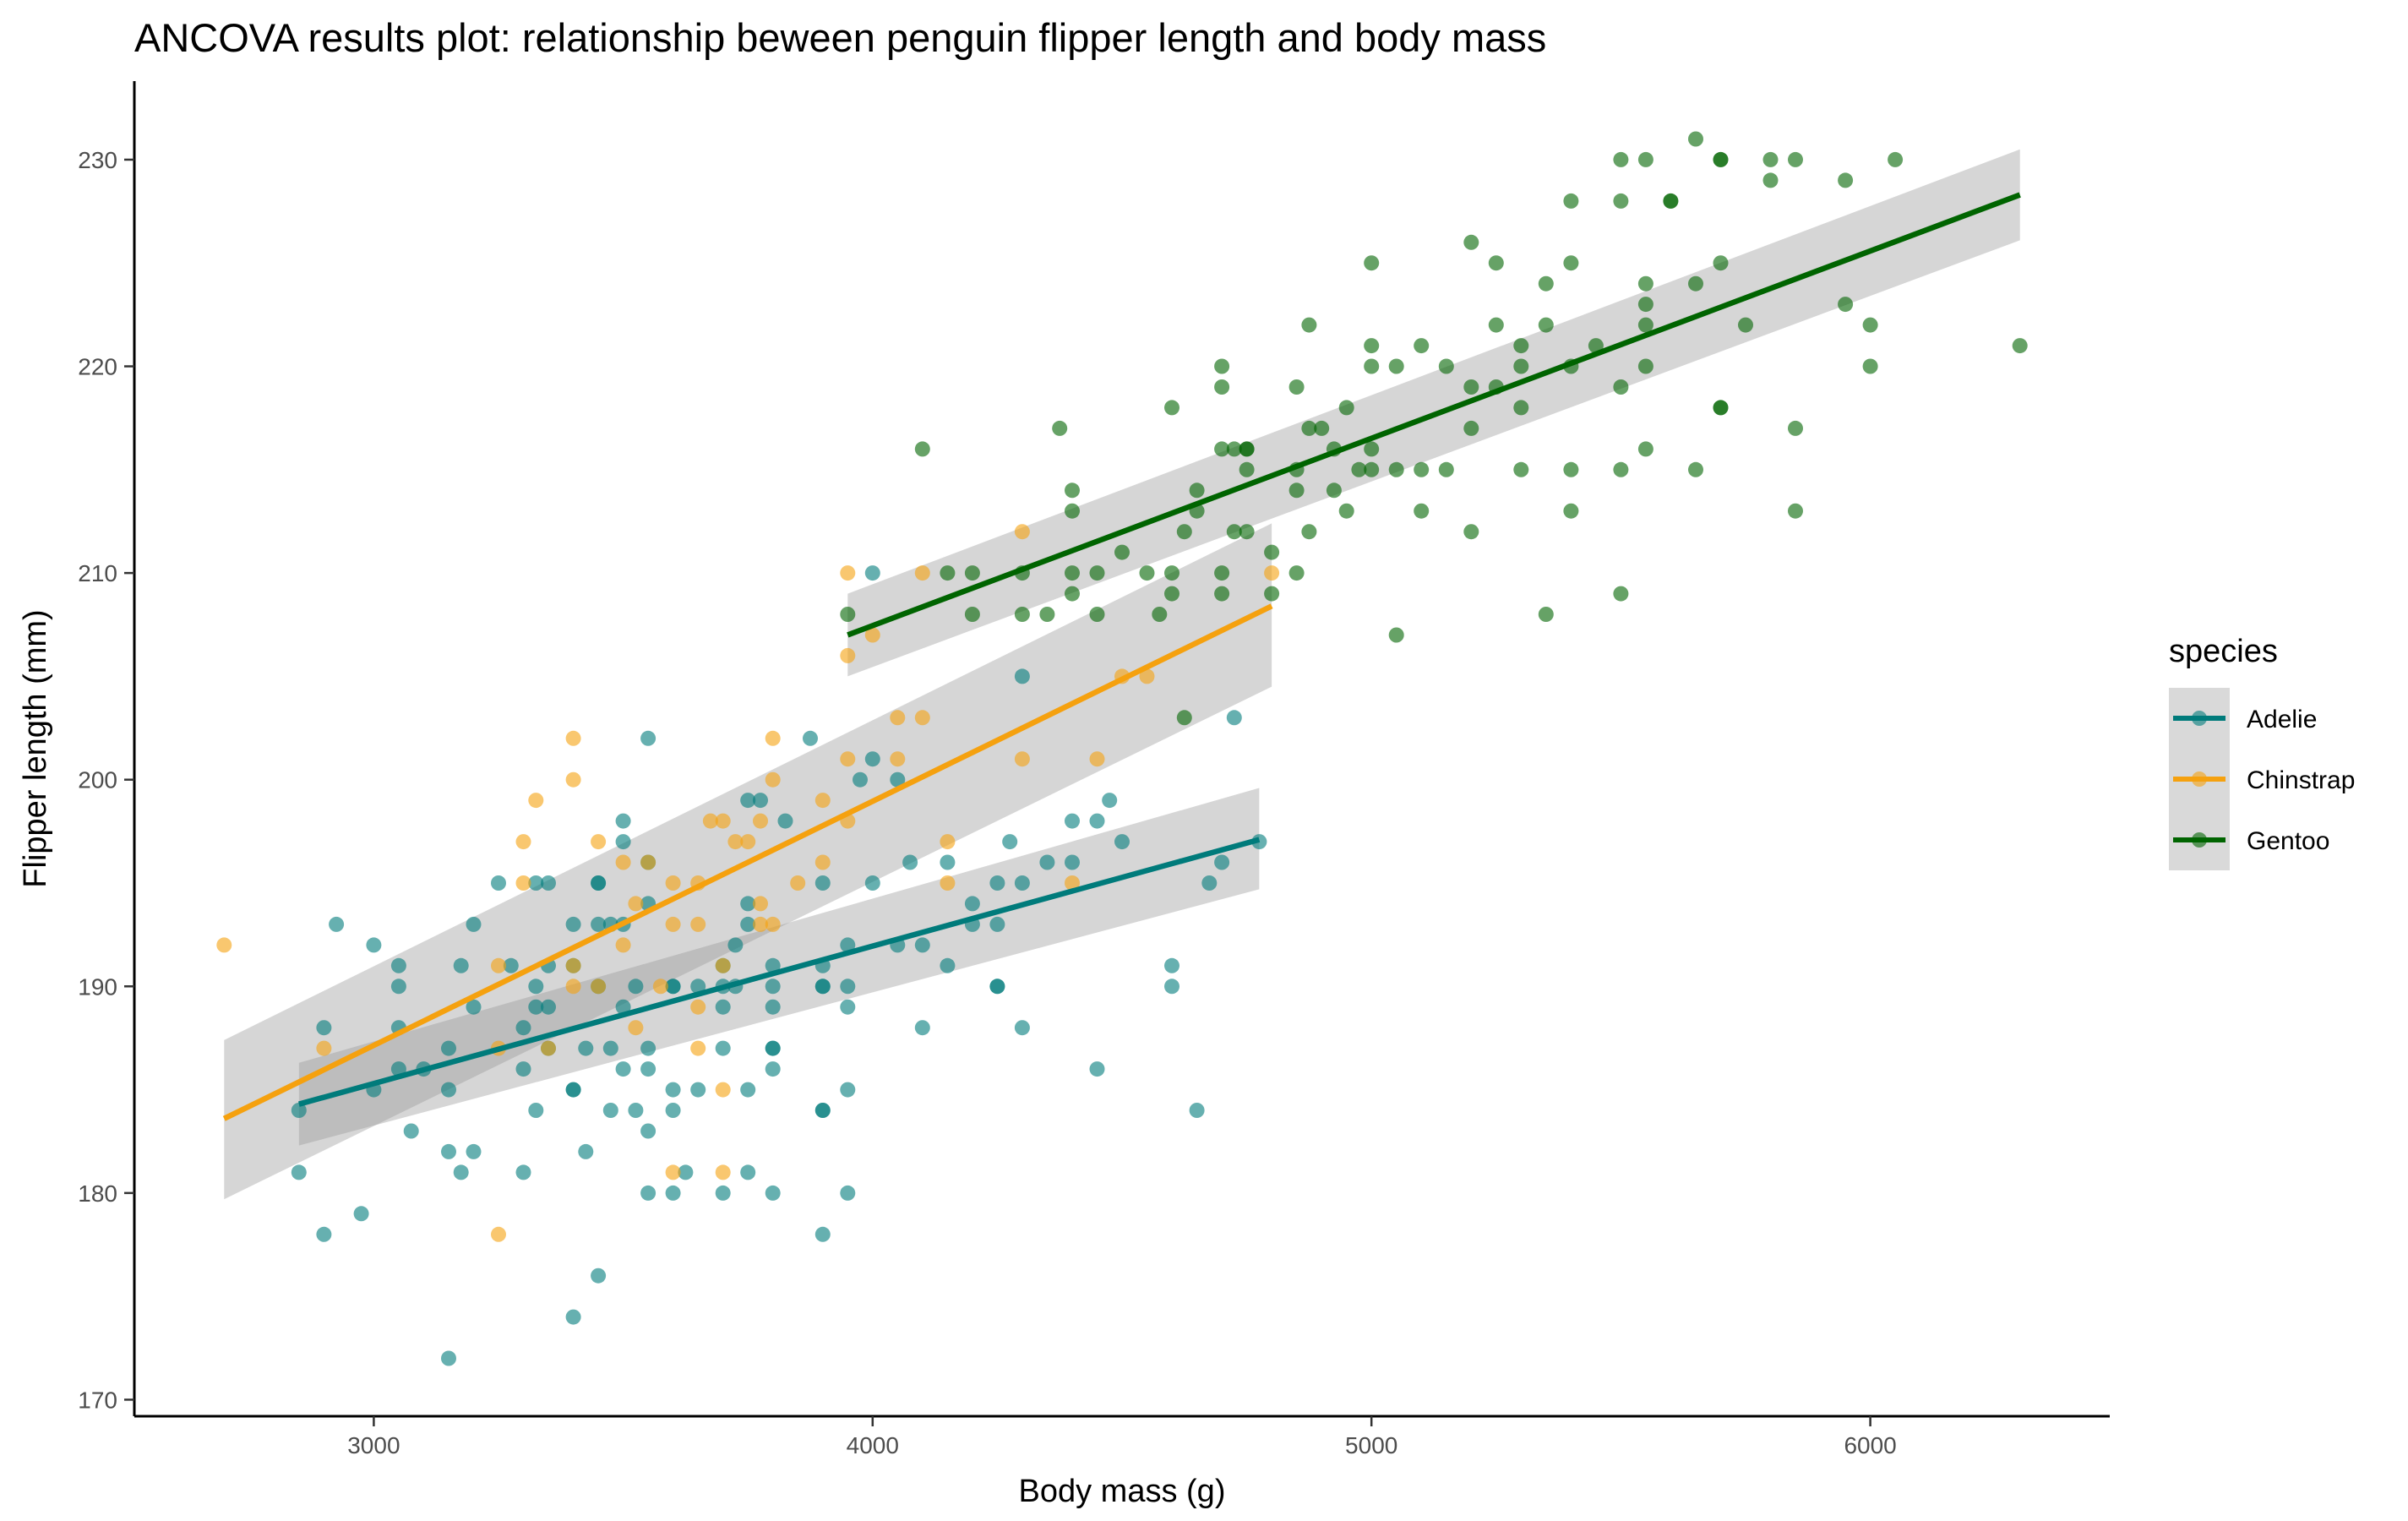 The width and height of the screenshot is (2408, 1521). Describe the element at coordinates (2199, 779) in the screenshot. I see `legend-key-point-chinstrap` at that location.